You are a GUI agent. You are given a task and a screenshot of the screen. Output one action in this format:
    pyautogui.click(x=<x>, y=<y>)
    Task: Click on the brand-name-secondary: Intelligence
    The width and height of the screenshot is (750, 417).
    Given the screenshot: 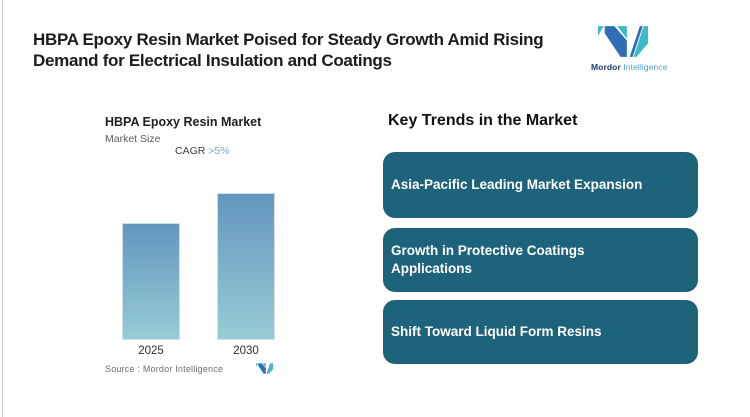 What is the action you would take?
    pyautogui.click(x=645, y=67)
    